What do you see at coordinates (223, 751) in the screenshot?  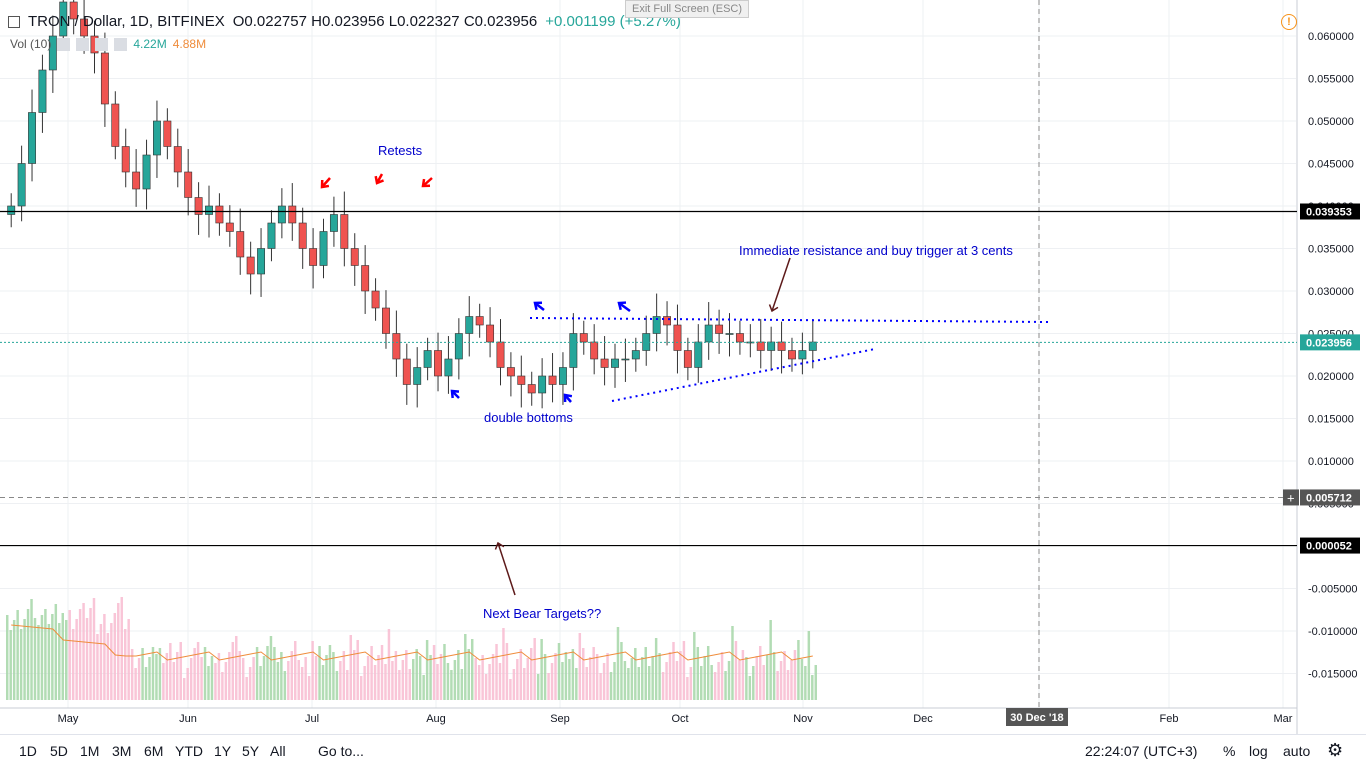 I see `range-1y-button: 1Y` at bounding box center [223, 751].